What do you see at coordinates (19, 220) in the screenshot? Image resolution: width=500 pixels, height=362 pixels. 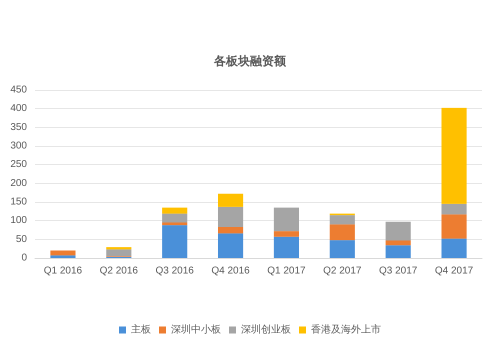 I see `y-tick-label: 100` at bounding box center [19, 220].